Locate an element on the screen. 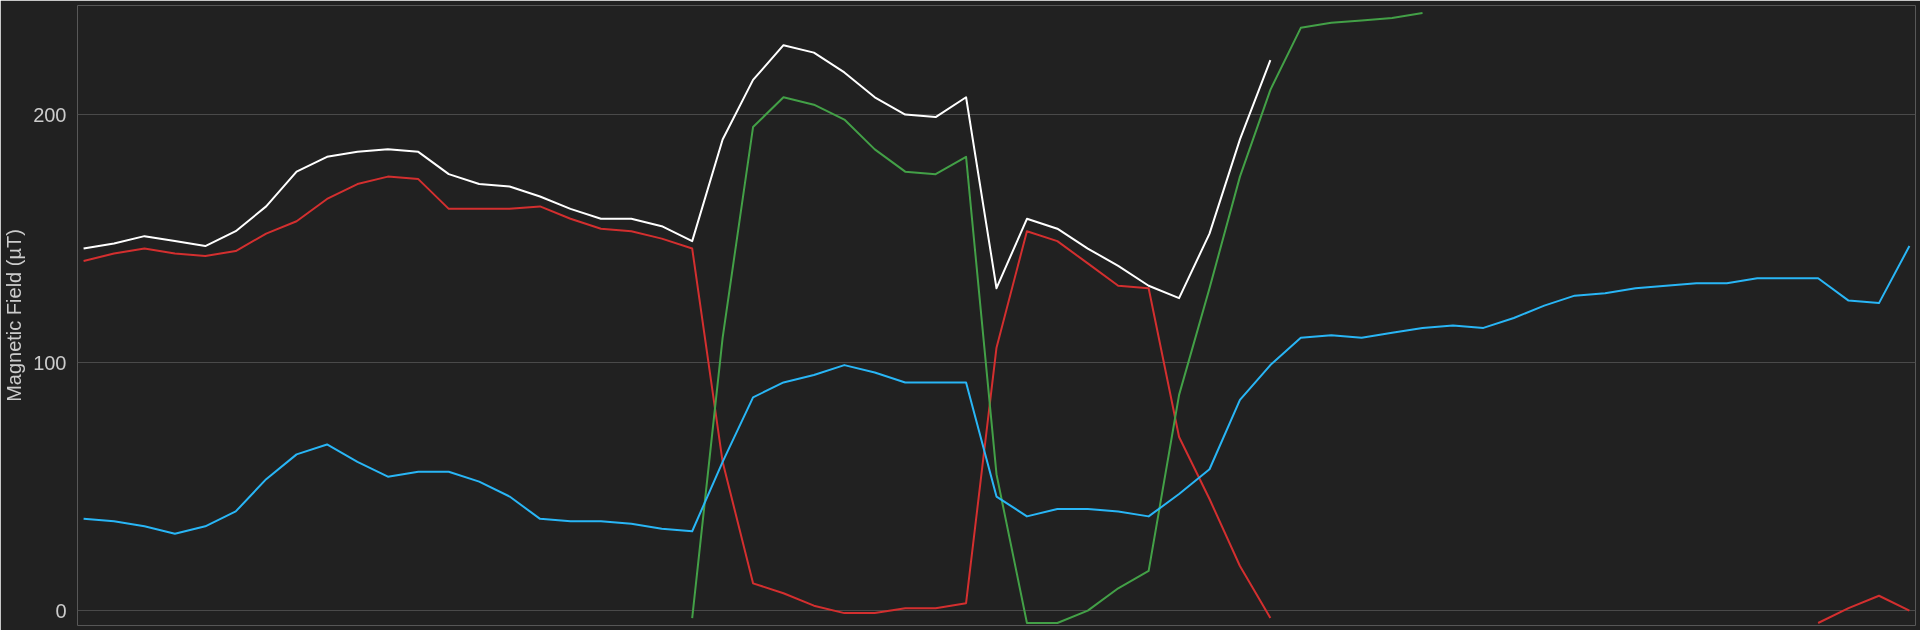  y-tick-label: 200 is located at coordinates (50, 114).